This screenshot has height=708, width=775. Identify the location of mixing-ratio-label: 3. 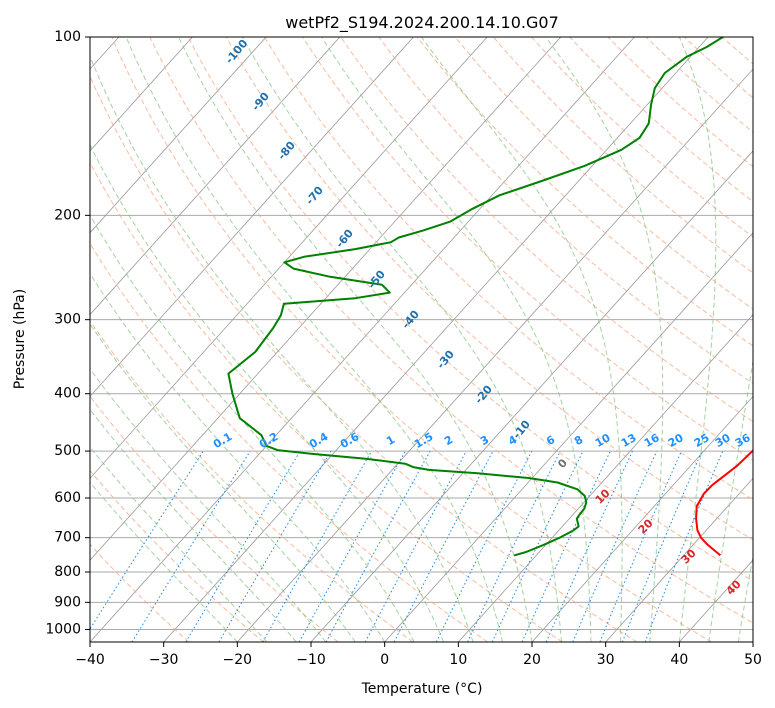
(484, 440).